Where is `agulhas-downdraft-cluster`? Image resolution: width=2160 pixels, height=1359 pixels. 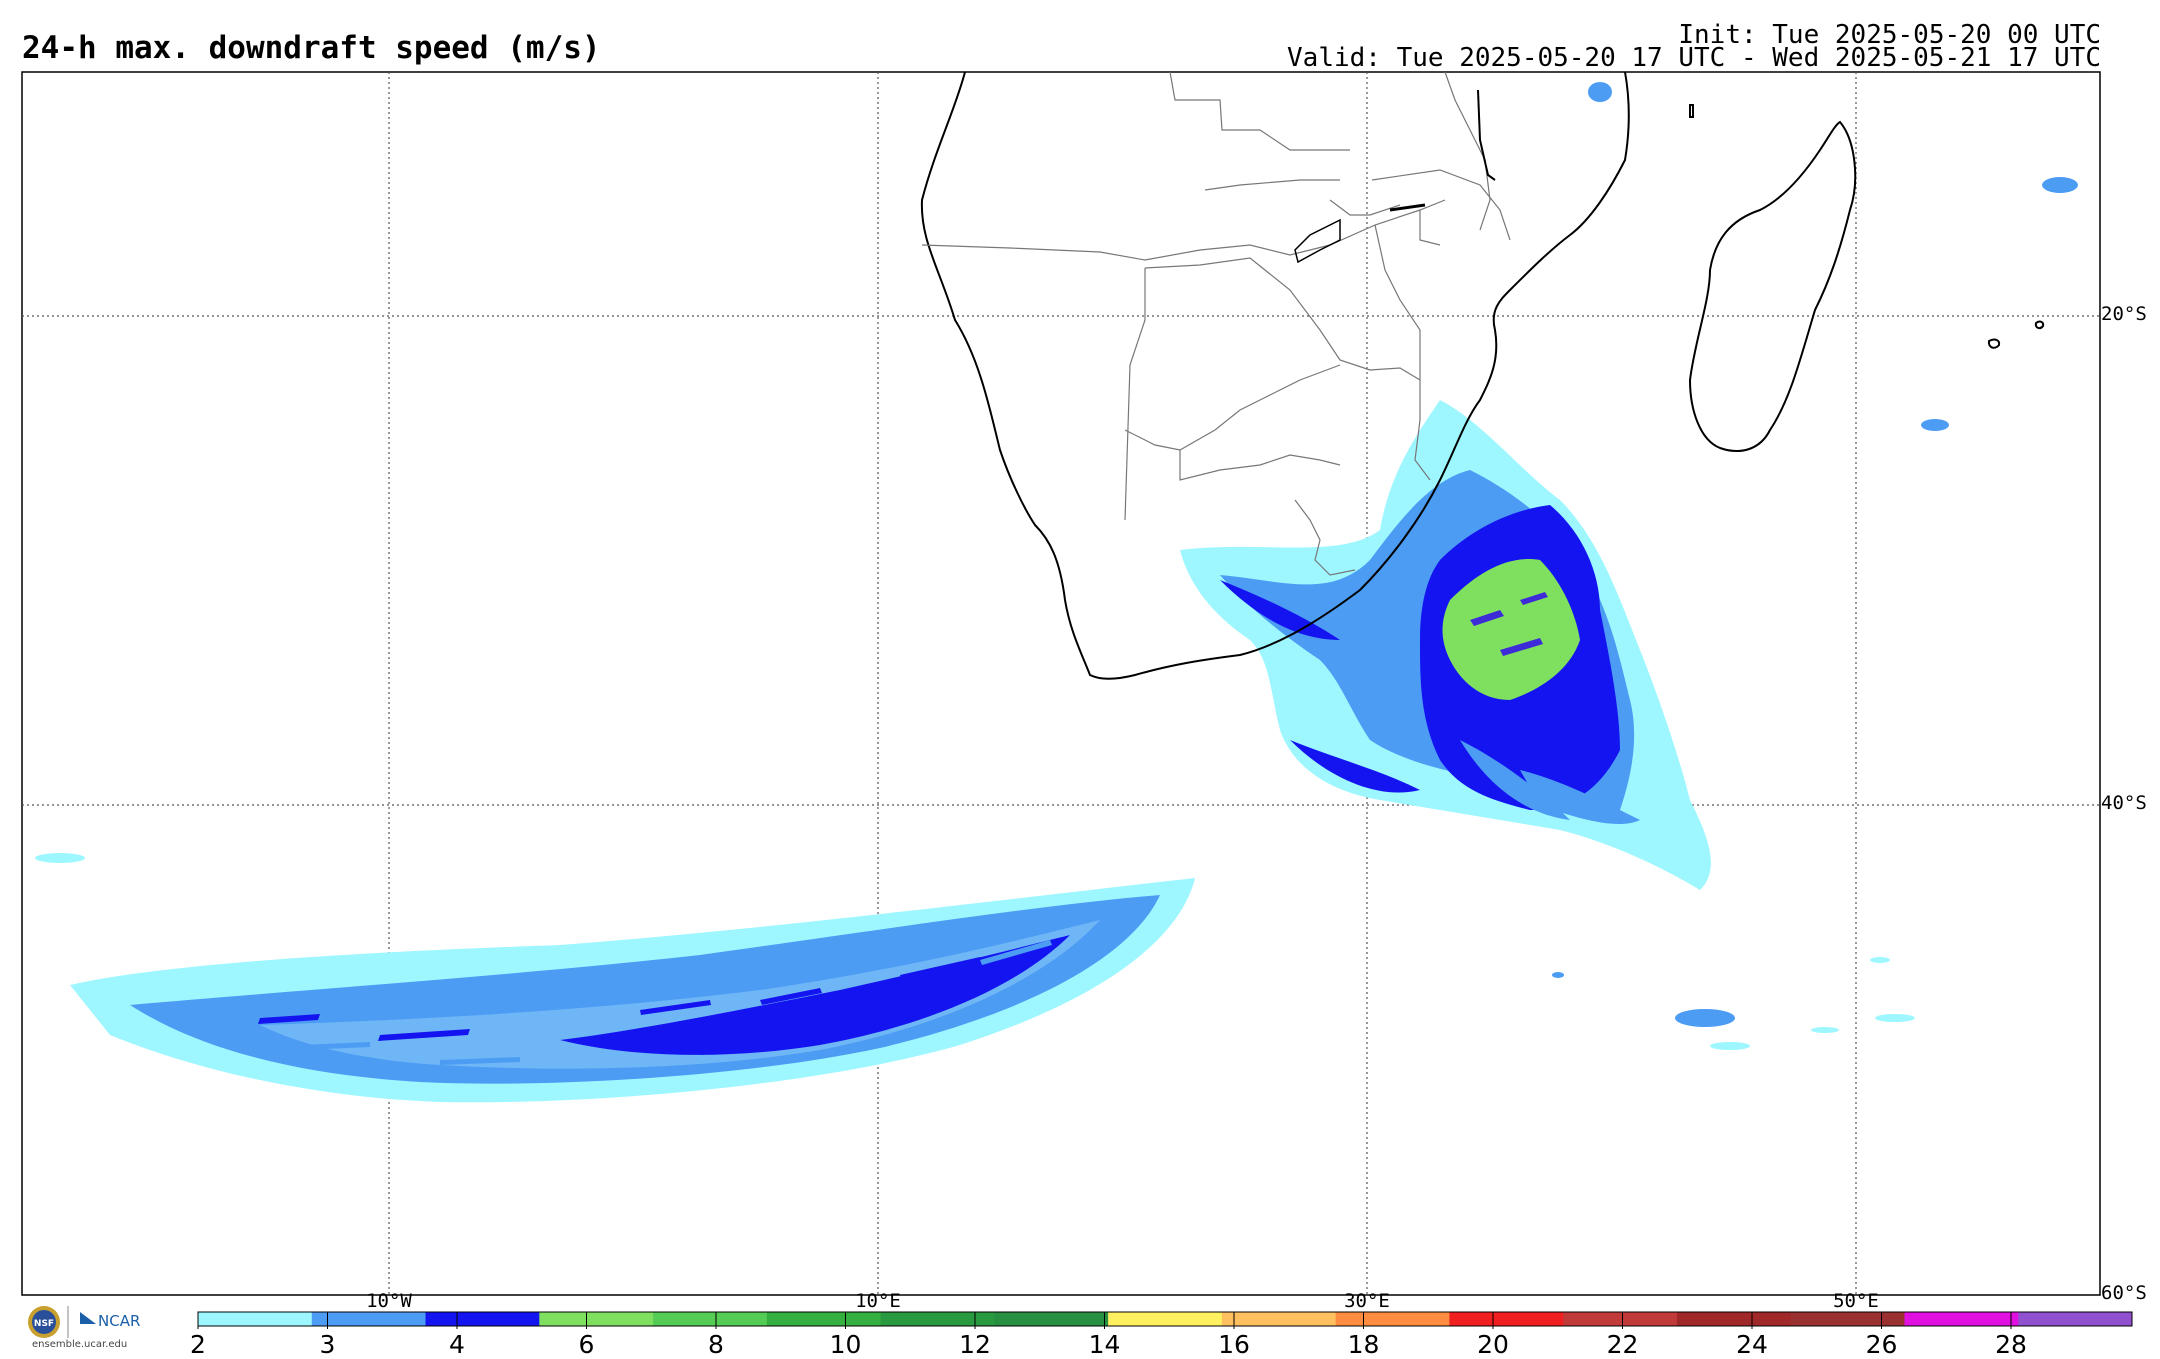
agulhas-downdraft-cluster is located at coordinates (1445, 645).